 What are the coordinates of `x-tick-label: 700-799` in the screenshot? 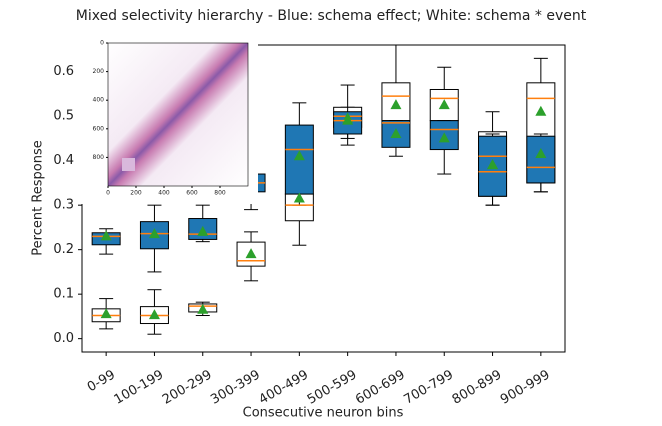 It's located at (428, 388).